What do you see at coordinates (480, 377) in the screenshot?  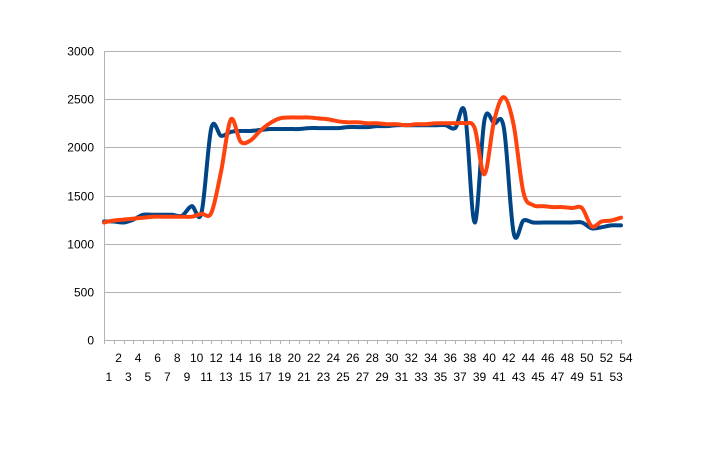 I see `x-tick-label: 39` at bounding box center [480, 377].